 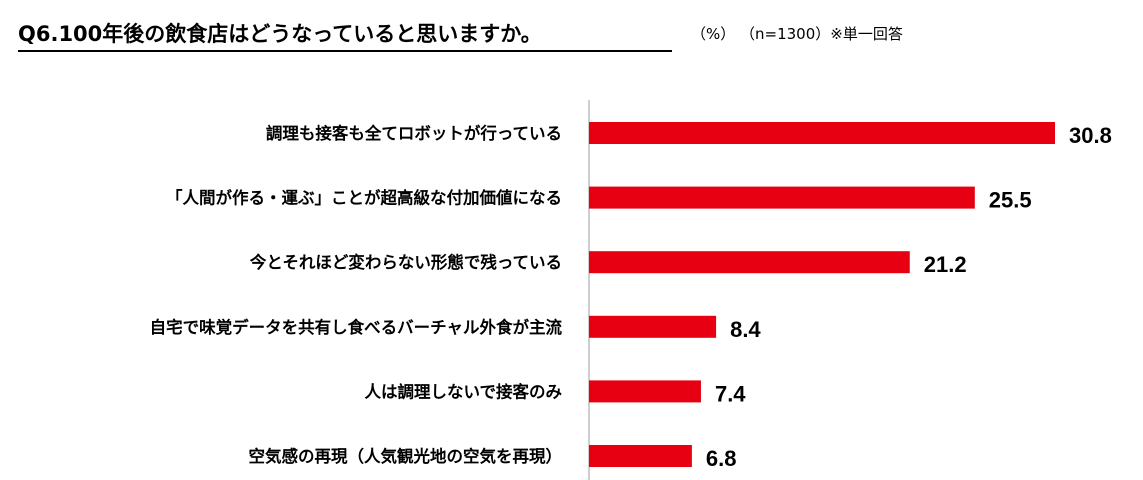 I want to click on category-label: 自宅で味覚データを共有し食べるバーチャル外食が主流, so click(x=356, y=327).